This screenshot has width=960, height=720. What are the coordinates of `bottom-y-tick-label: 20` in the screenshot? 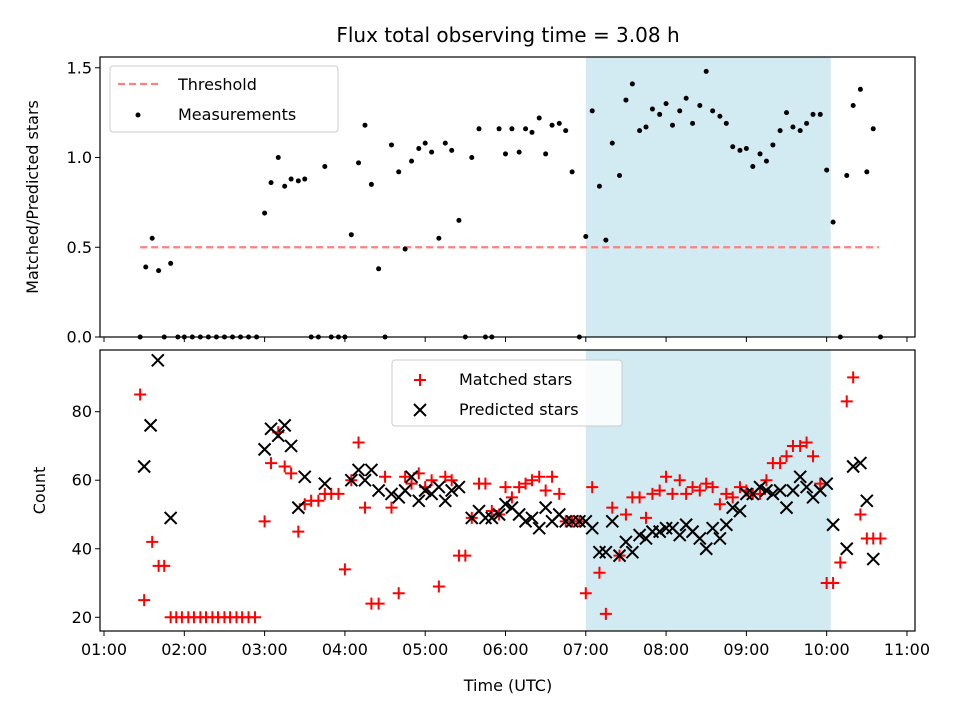 It's located at (82, 617).